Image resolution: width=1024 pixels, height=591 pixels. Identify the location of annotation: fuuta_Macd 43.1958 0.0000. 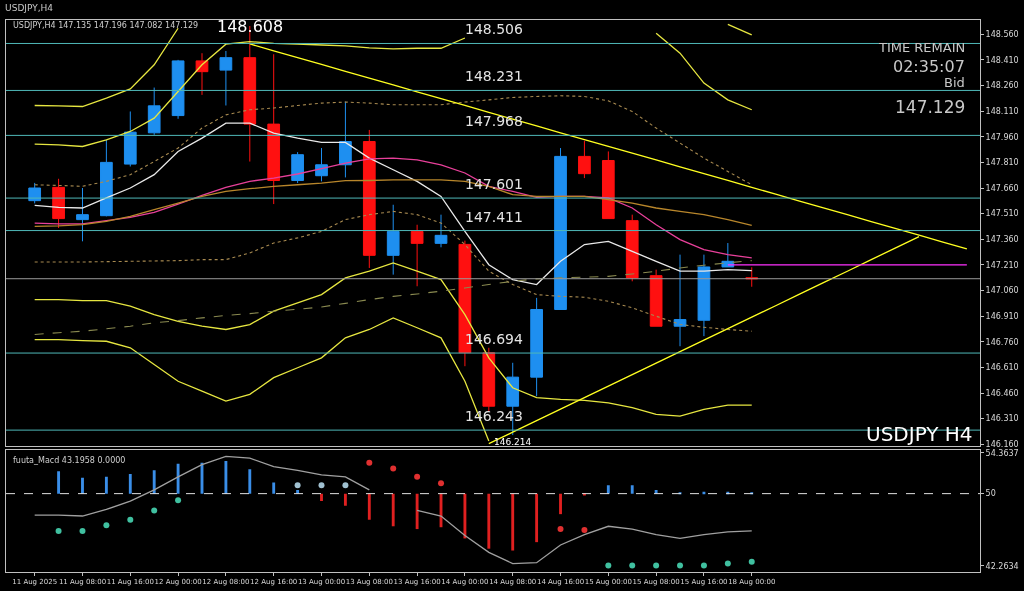
(69, 460).